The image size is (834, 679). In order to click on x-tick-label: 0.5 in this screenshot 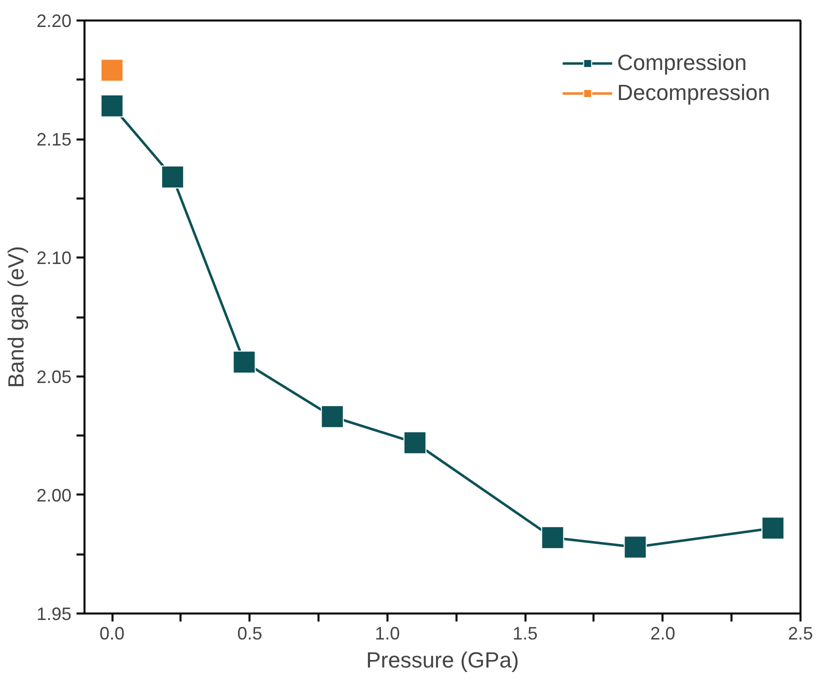, I will do `click(249, 634)`.